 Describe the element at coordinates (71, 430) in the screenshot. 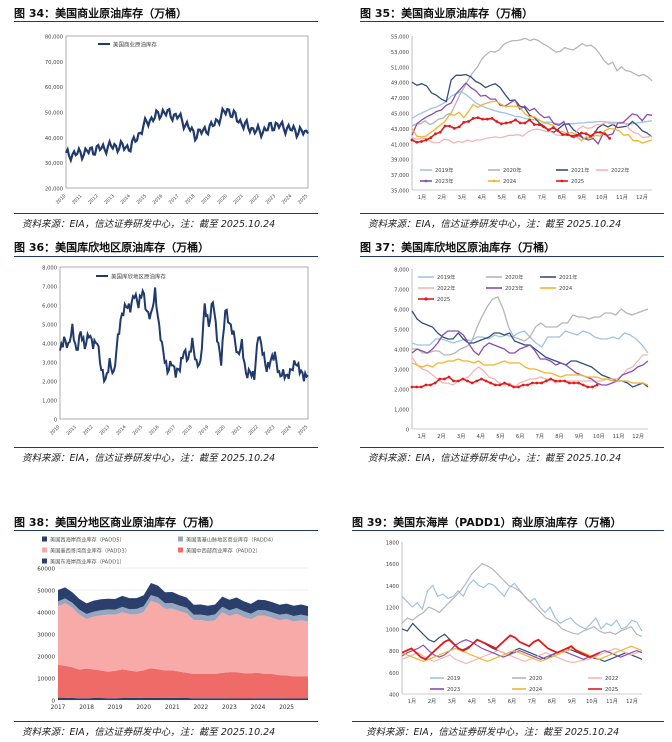

I see `x-tick-label: 2011` at that location.